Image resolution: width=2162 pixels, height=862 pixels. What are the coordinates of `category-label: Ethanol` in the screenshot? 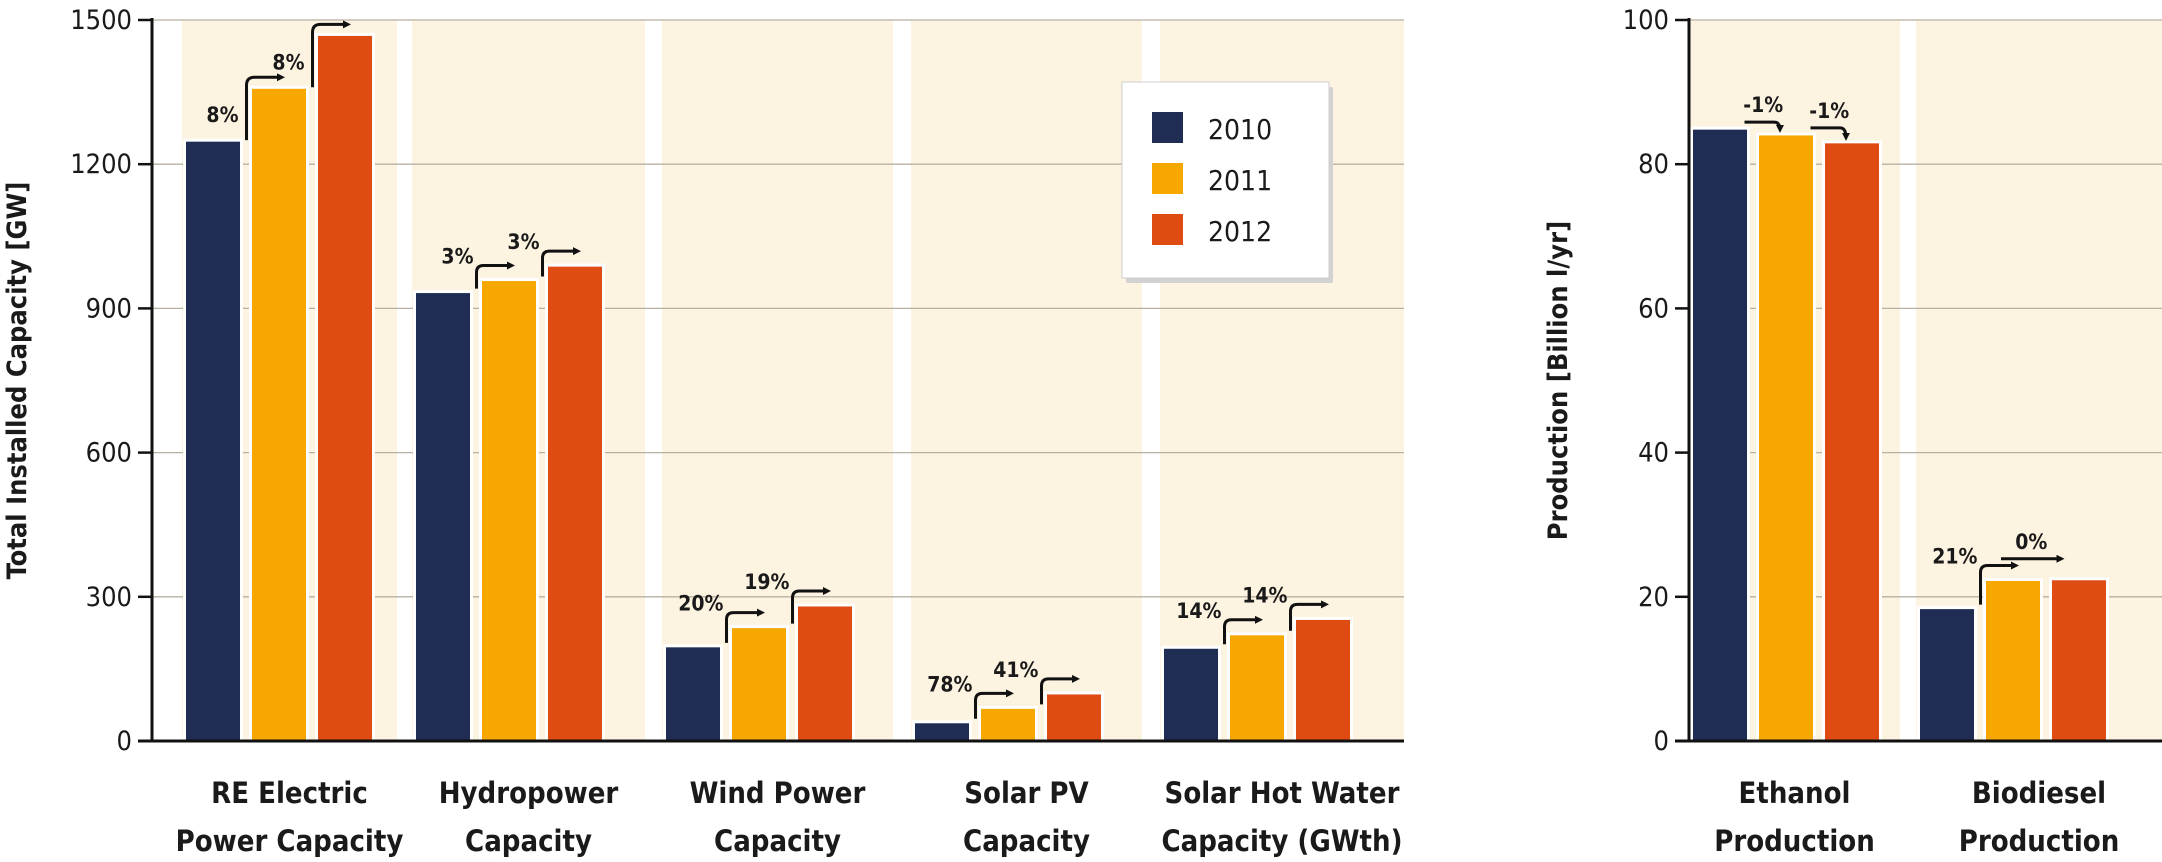 It's located at (1795, 793).